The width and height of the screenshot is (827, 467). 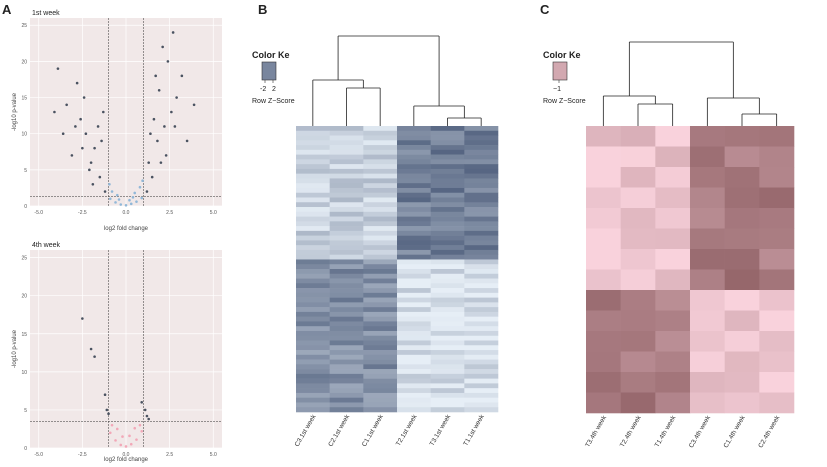 What do you see at coordinates (397, 80) in the screenshot?
I see `heatmap-b-dendrogram` at bounding box center [397, 80].